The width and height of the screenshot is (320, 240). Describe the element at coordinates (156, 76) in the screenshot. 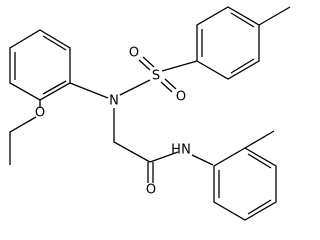

I see `atom-label: S` at that location.